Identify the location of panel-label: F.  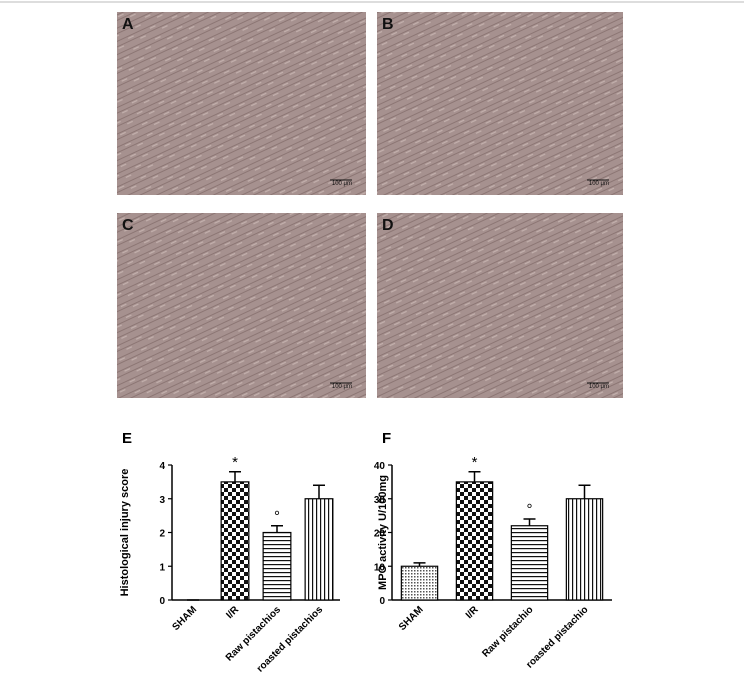
(386, 438).